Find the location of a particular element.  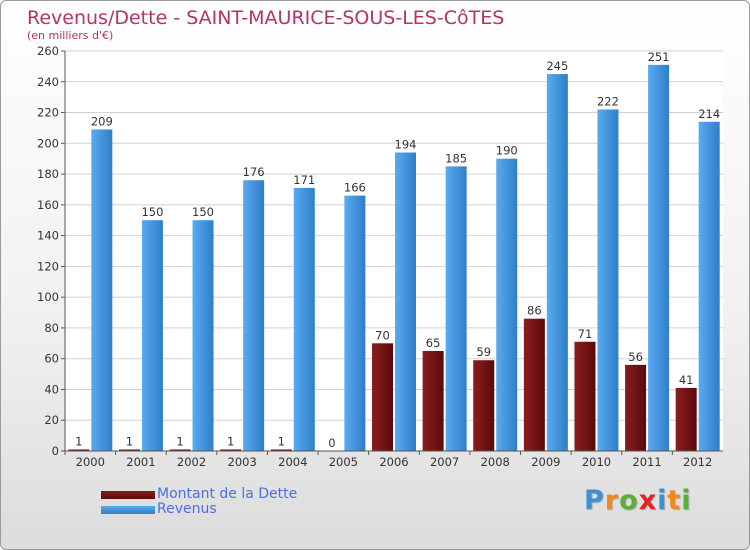

bar-dette-2008 is located at coordinates (484, 405).